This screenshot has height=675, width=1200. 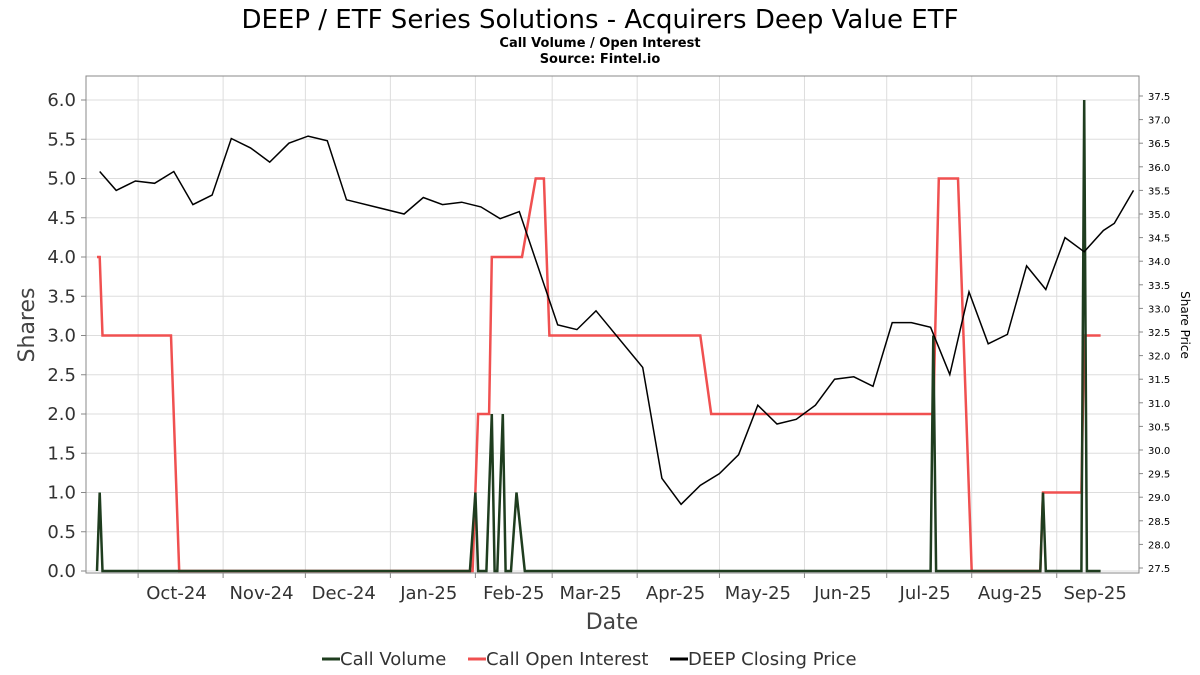 What do you see at coordinates (1159, 427) in the screenshot?
I see `y2-tick-label: 30.5` at bounding box center [1159, 427].